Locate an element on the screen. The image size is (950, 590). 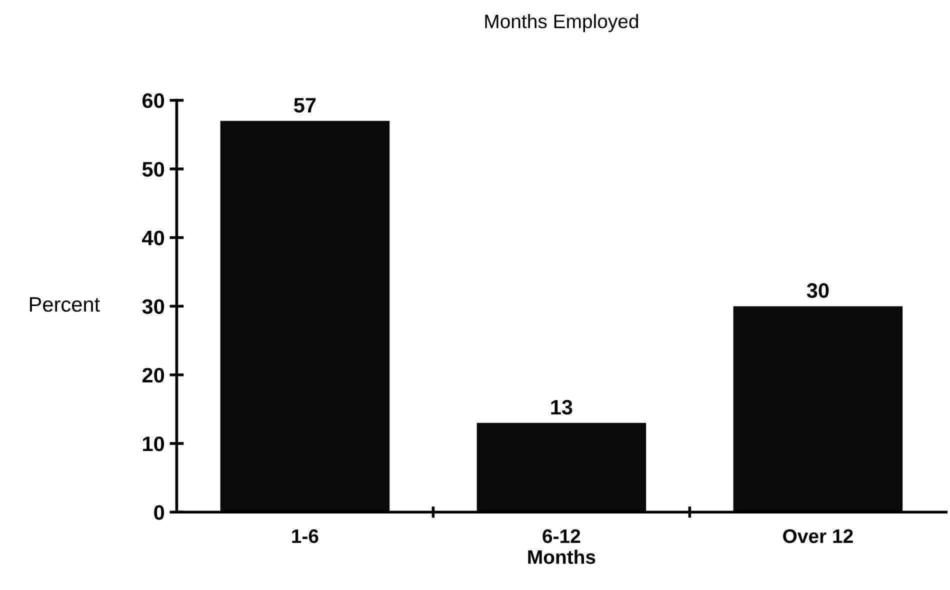
data-label: 57 is located at coordinates (305, 105).